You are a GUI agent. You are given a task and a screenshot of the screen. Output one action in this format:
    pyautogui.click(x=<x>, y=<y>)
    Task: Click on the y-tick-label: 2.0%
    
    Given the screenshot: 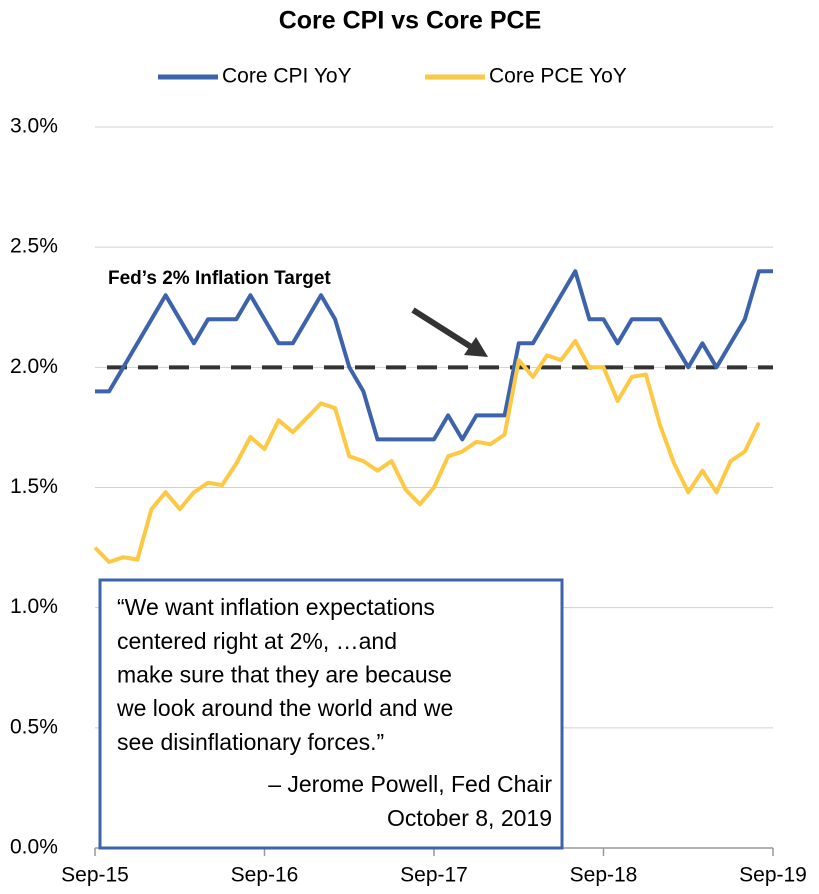 What is the action you would take?
    pyautogui.click(x=34, y=366)
    